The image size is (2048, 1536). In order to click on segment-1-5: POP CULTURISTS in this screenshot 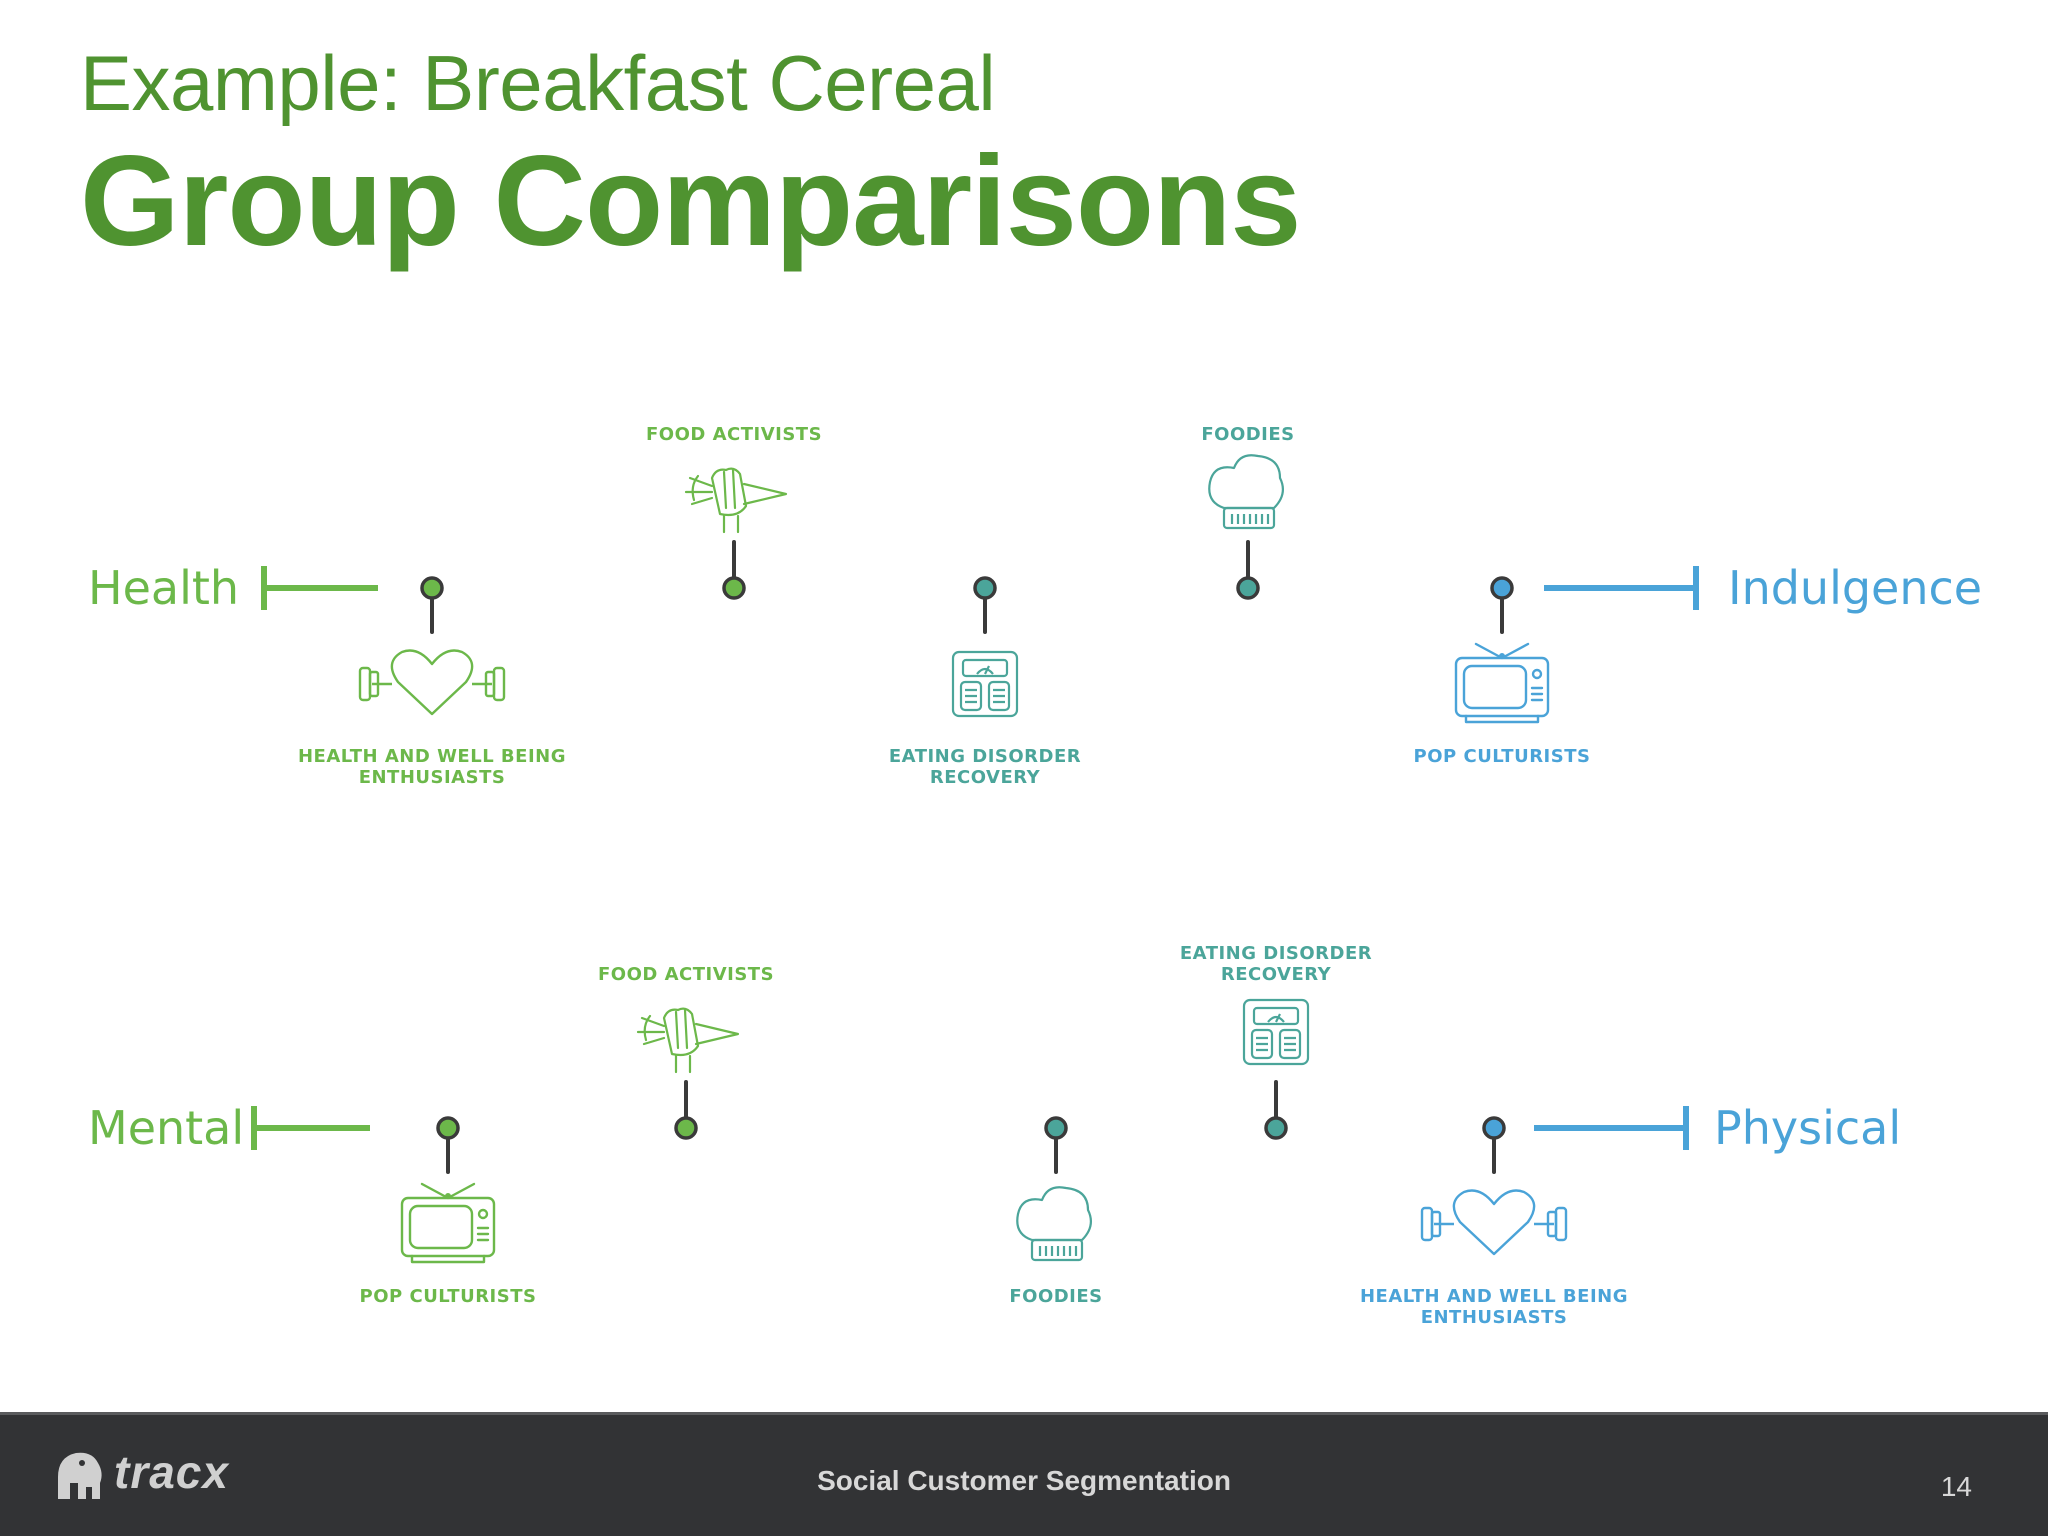, I will do `click(1502, 671)`.